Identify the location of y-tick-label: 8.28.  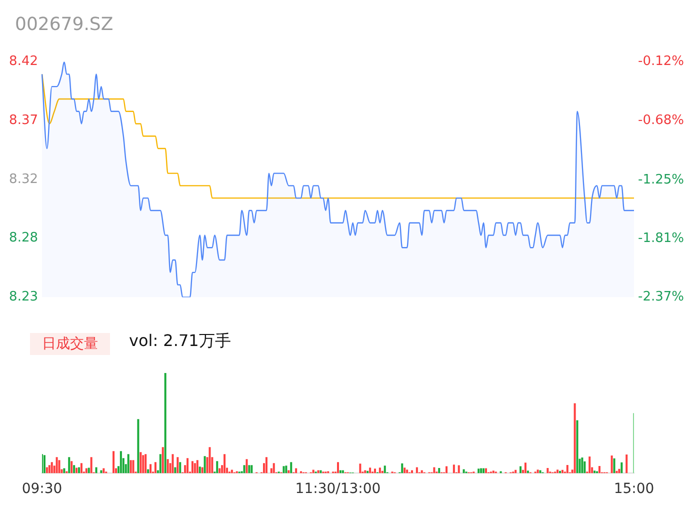
(23, 238).